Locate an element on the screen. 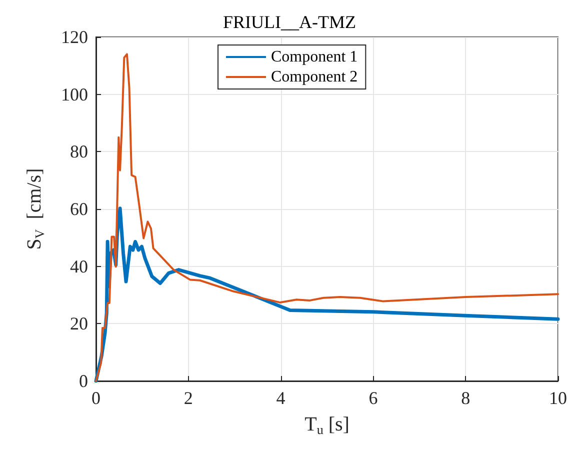  y-tick-label: 80 is located at coordinates (79, 152).